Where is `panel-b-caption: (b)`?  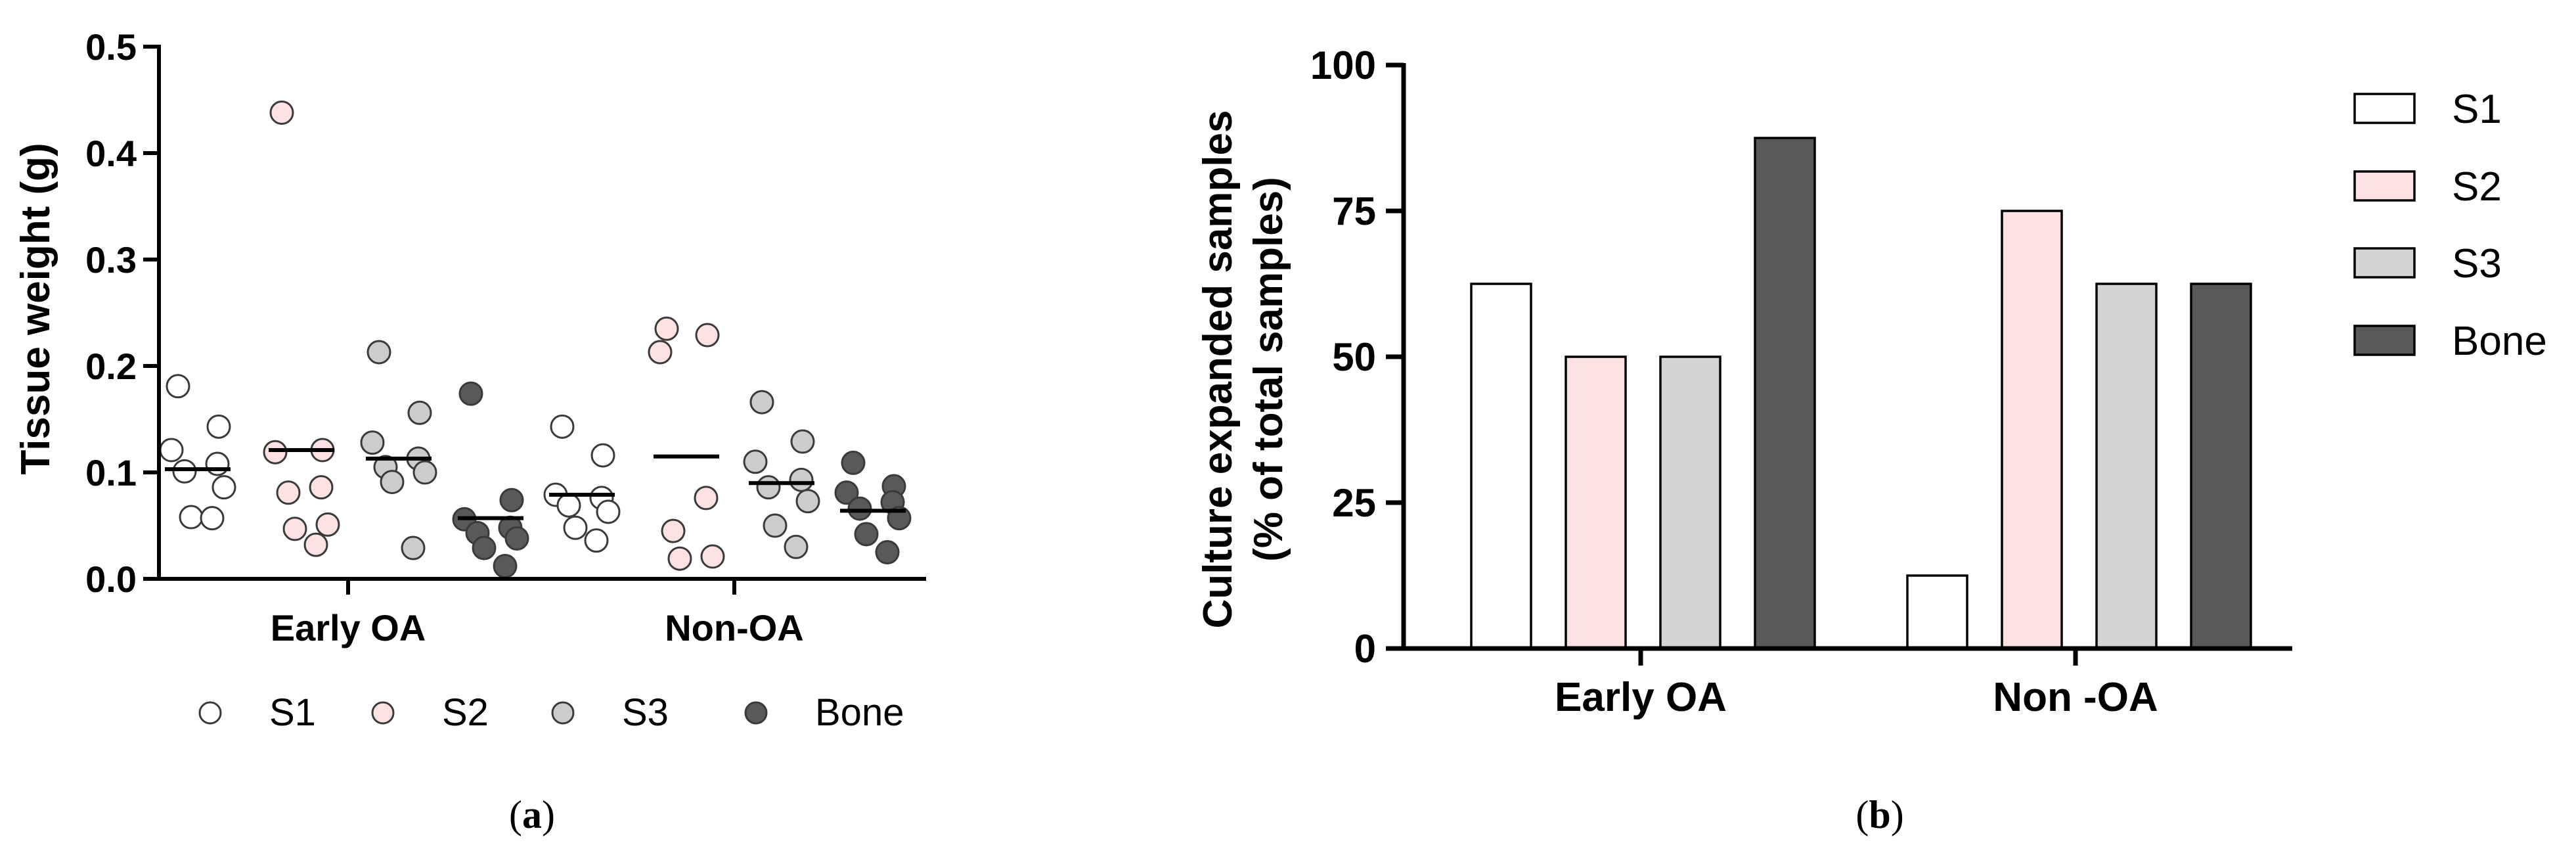 panel-b-caption: (b) is located at coordinates (1879, 814).